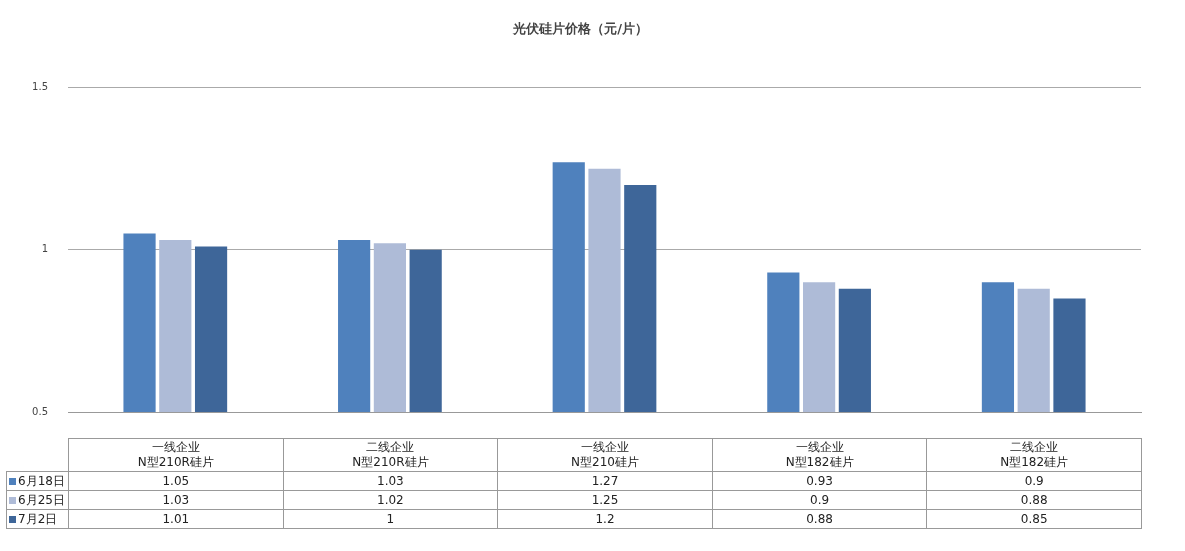  What do you see at coordinates (819, 481) in the screenshot?
I see `data-label: 0.93` at bounding box center [819, 481].